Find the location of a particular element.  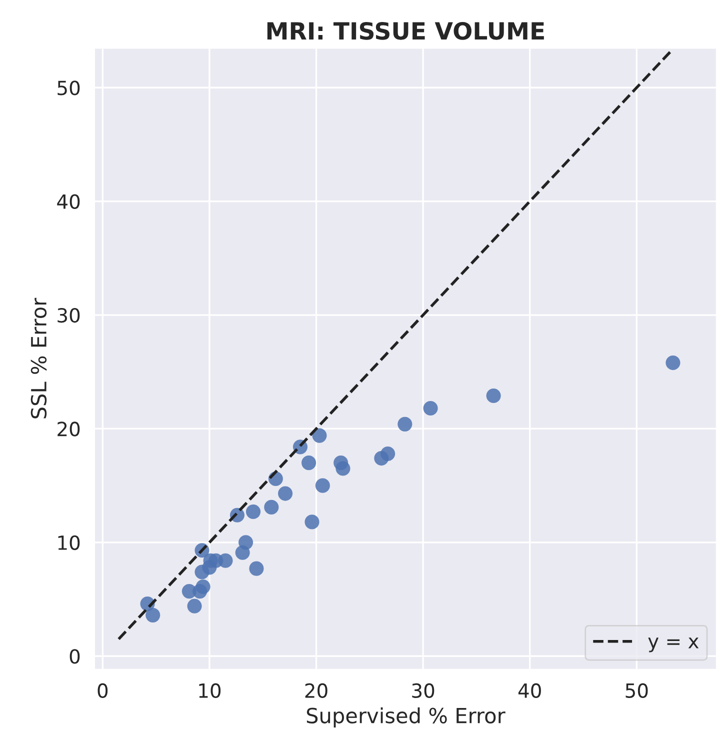

x-tick-label: 10 is located at coordinates (210, 690).